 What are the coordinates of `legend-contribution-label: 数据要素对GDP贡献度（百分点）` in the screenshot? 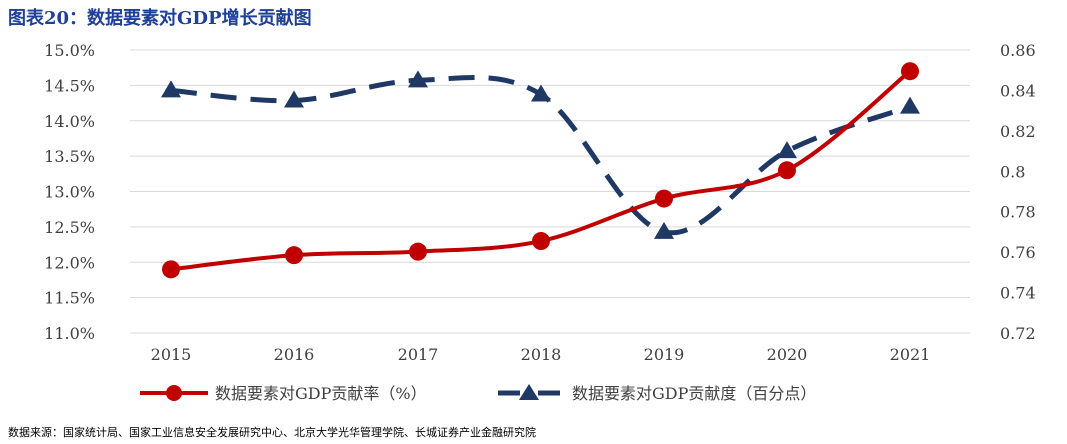 It's located at (694, 393).